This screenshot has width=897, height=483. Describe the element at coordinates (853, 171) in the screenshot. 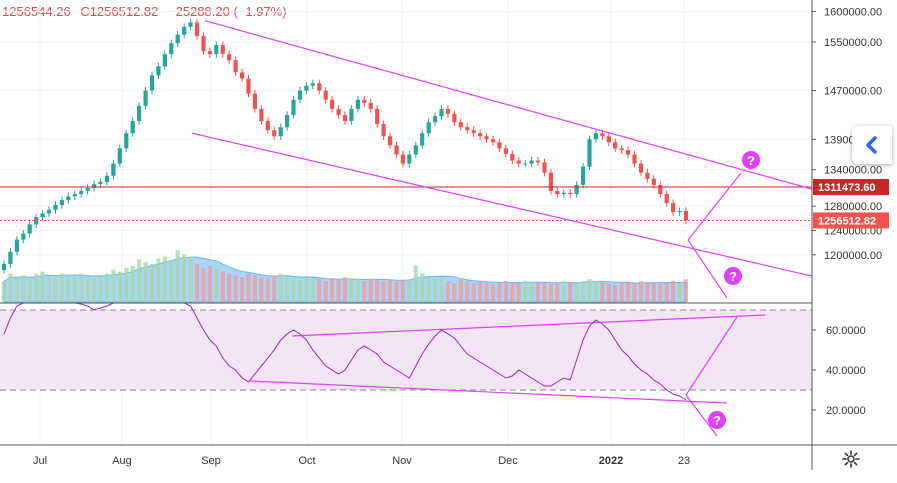

I see `price-tick-label: 1340000.00` at that location.